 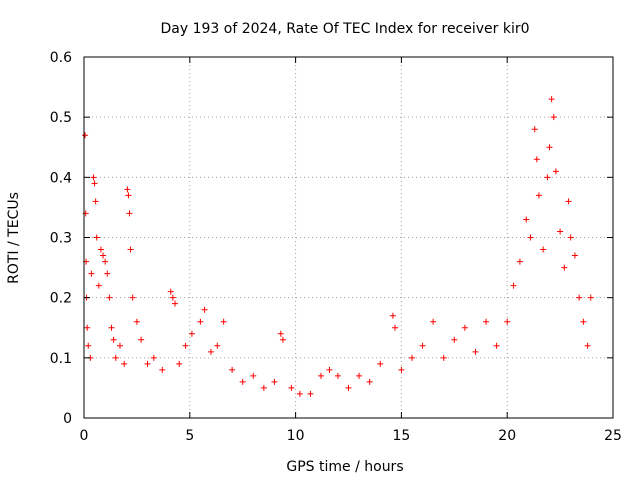 I want to click on x-tick-label: 20, so click(x=507, y=436).